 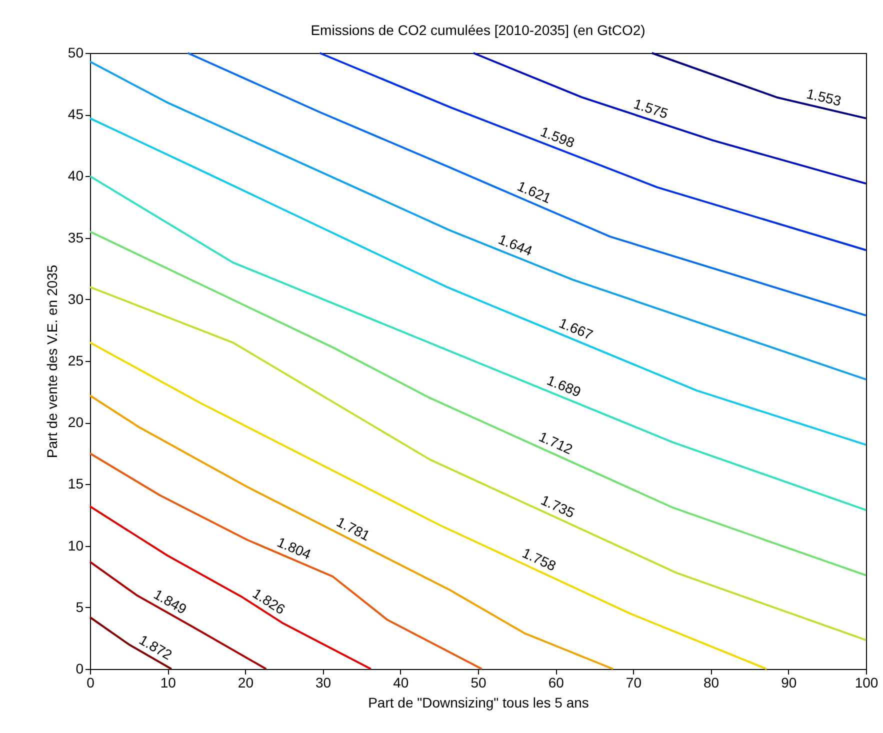 I want to click on y-tick-label: 0, so click(x=80, y=668).